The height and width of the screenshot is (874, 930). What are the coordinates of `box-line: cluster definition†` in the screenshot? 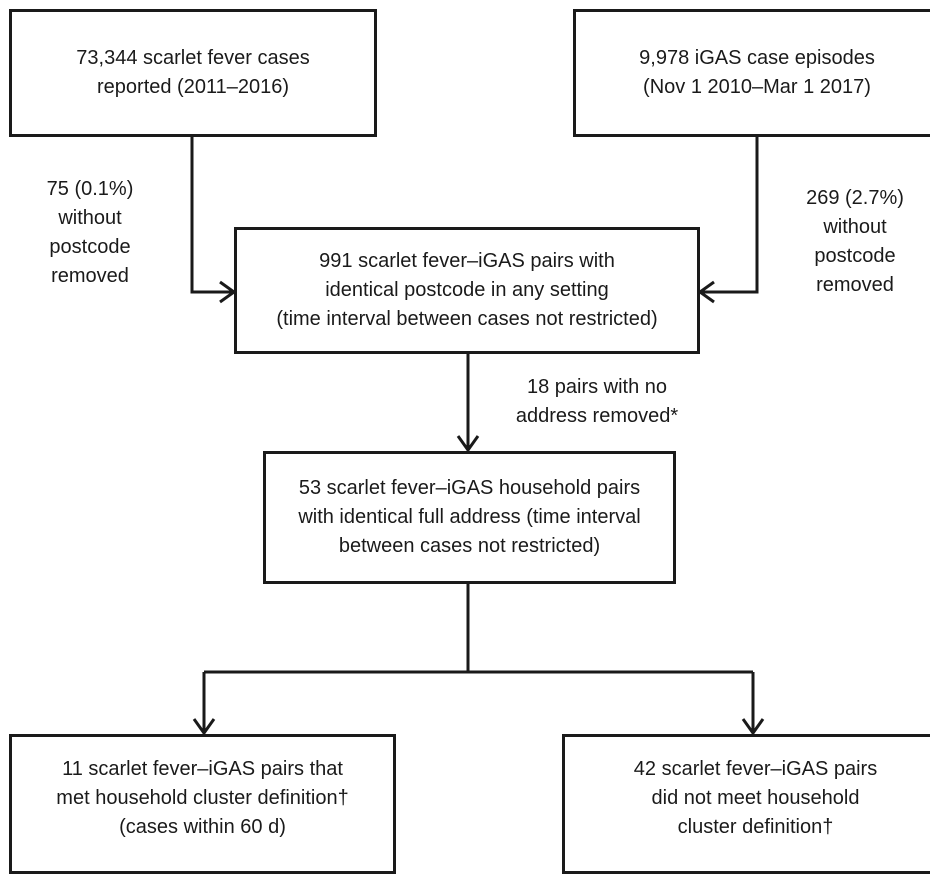 It's located at (755, 826).